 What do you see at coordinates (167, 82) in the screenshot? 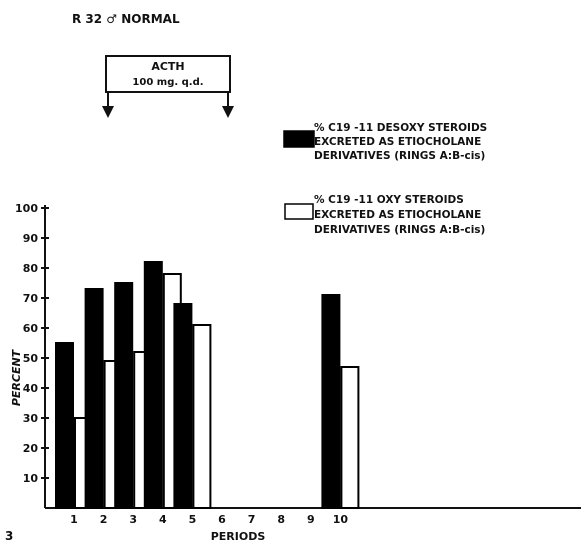
I see `acth-dose-label: 100 mg. q.d.` at bounding box center [167, 82].